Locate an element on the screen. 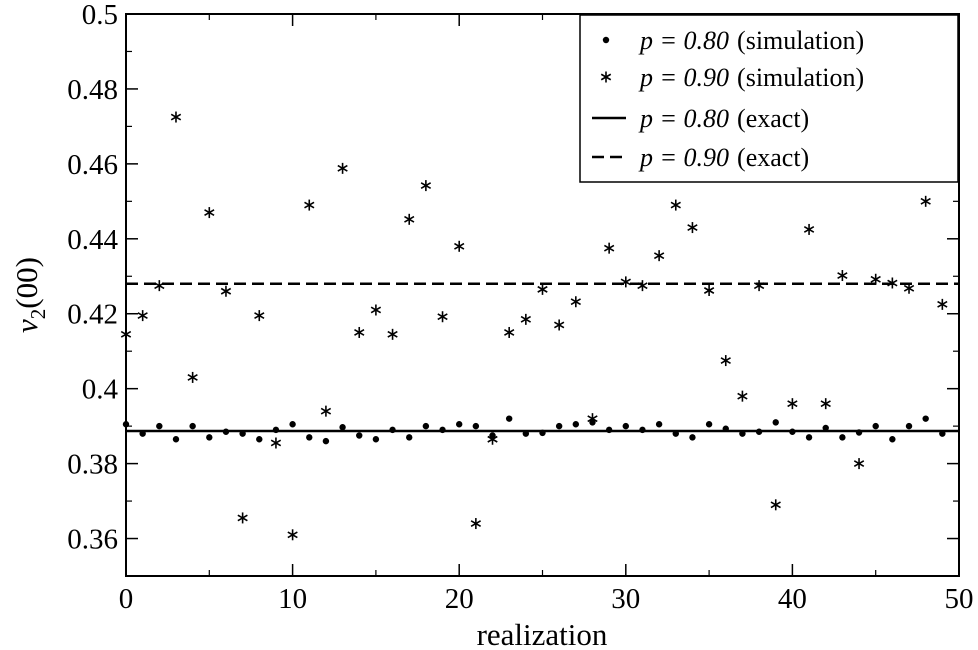 Image resolution: width=978 pixels, height=650 pixels. legend-entry-2-math: p = 0.90 is located at coordinates (683, 77).